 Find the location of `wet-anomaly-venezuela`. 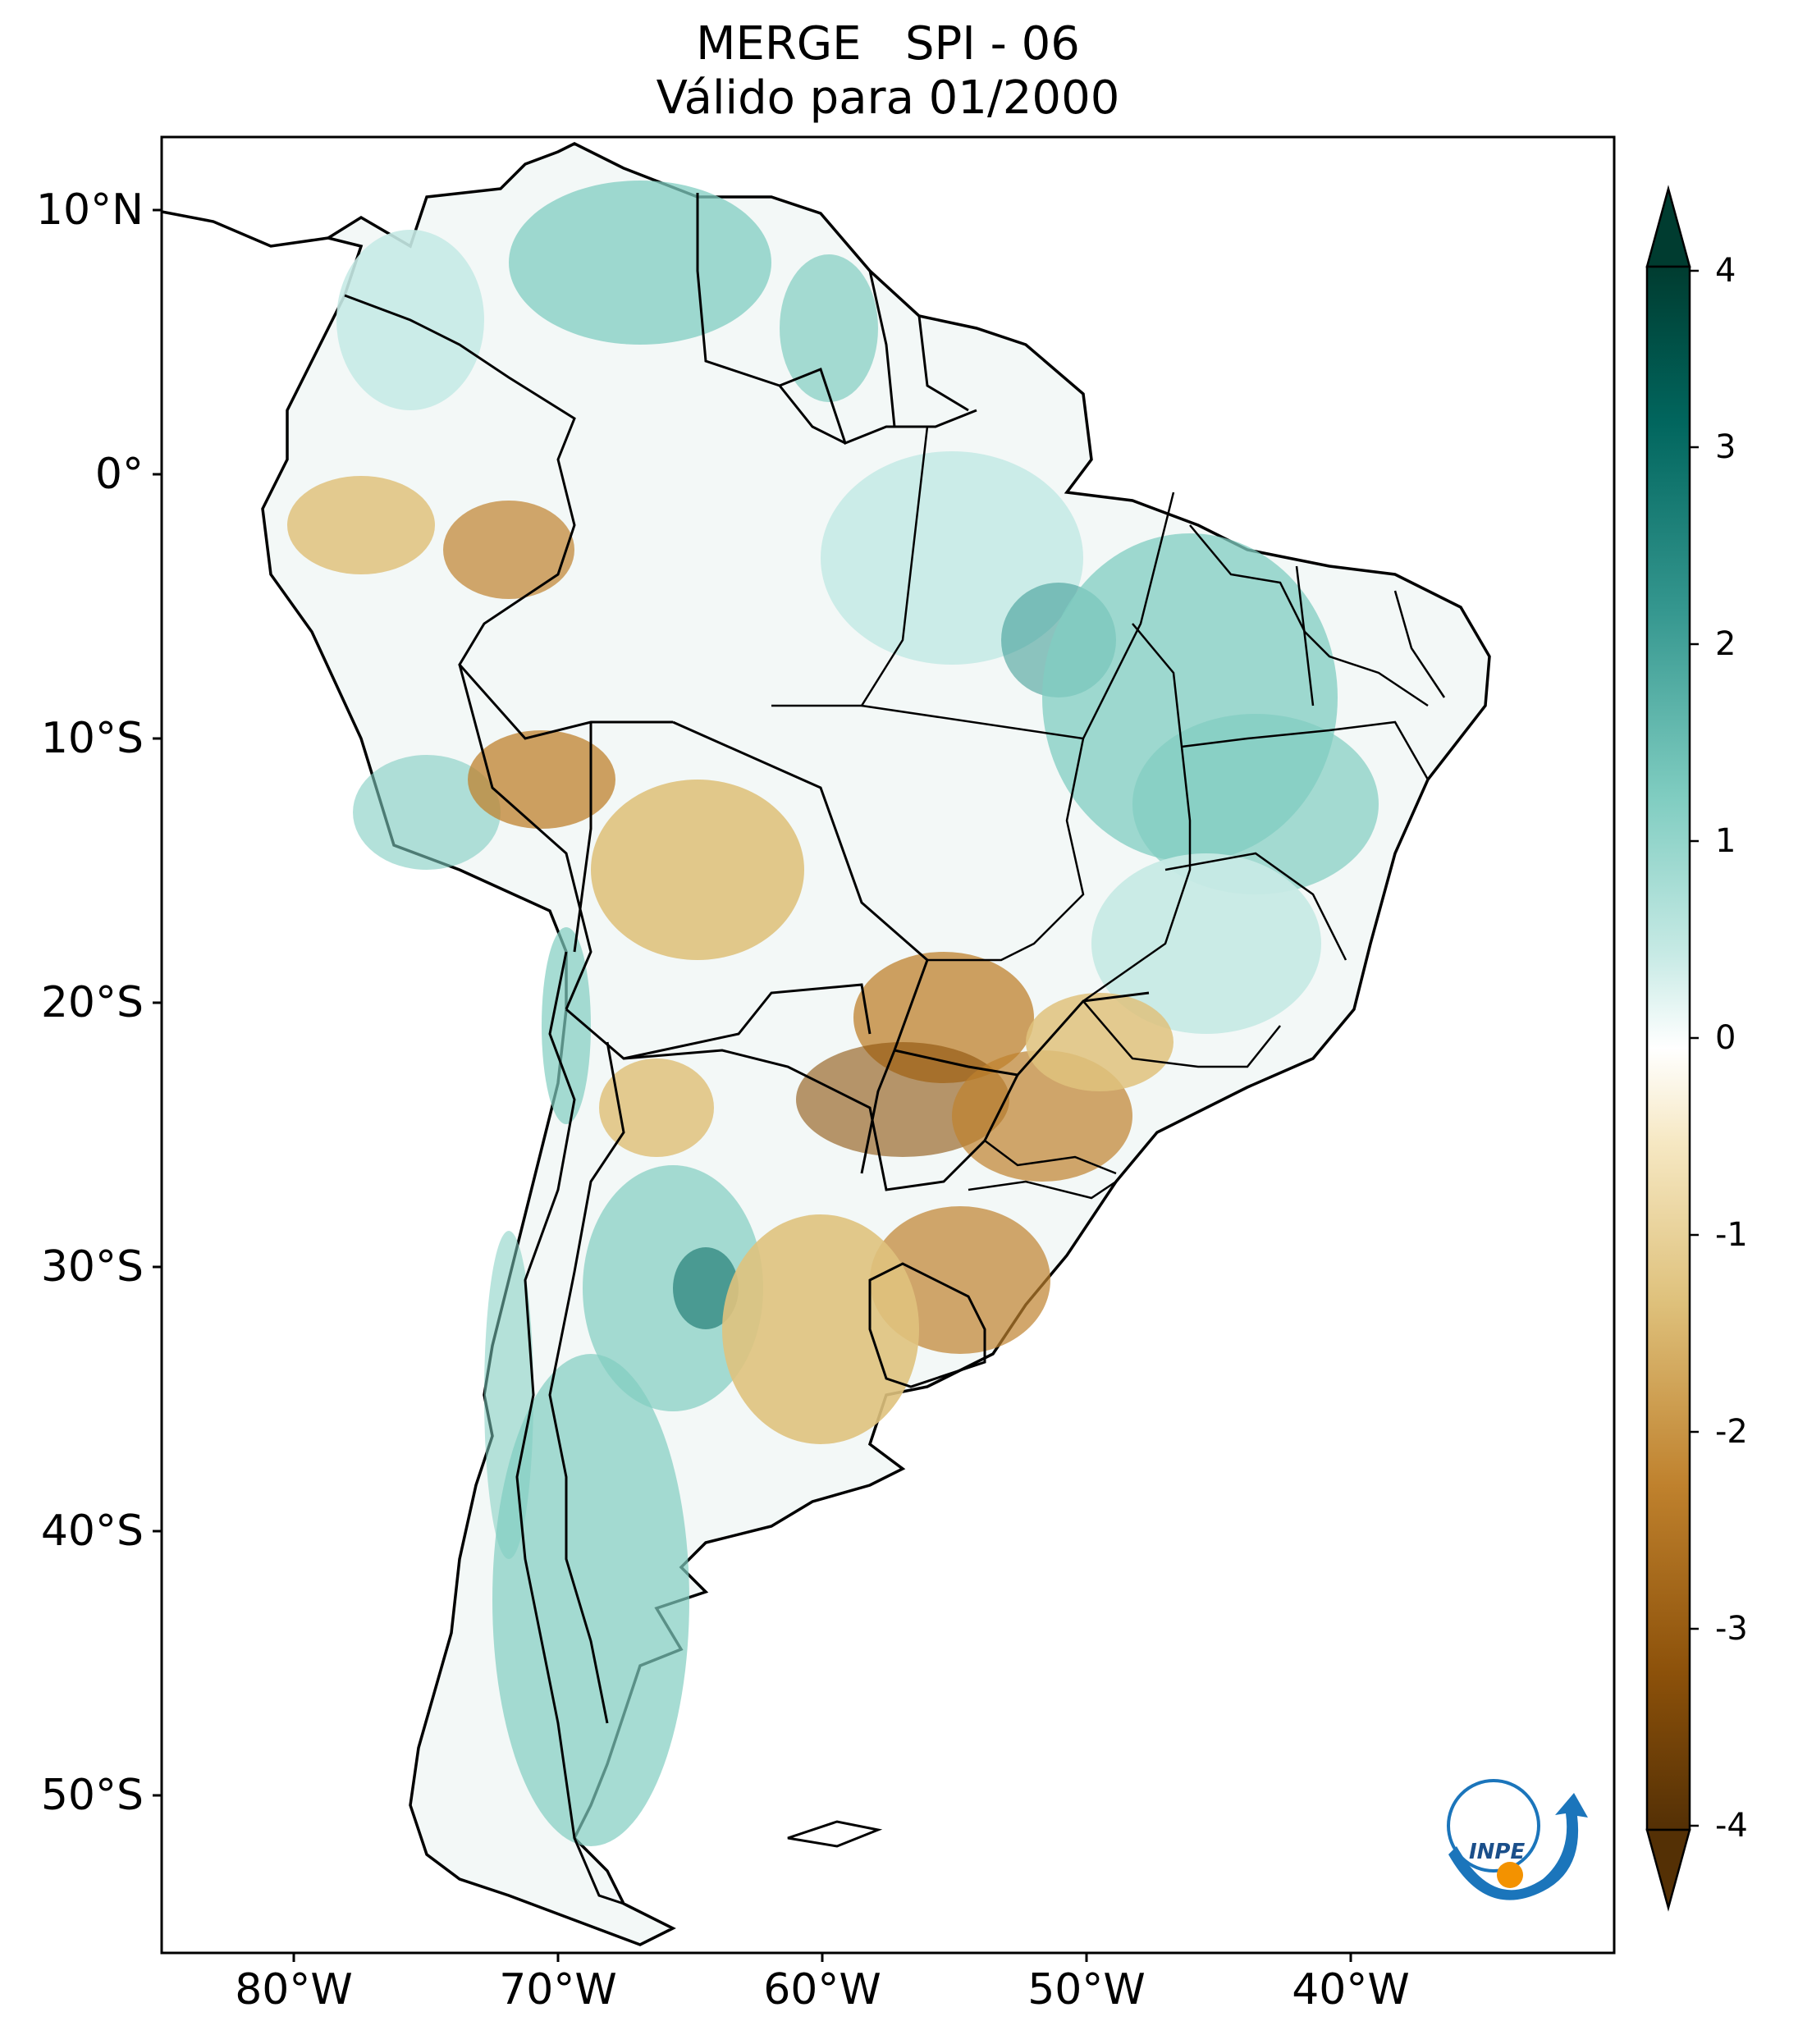

wet-anomaly-venezuela is located at coordinates (640, 263).